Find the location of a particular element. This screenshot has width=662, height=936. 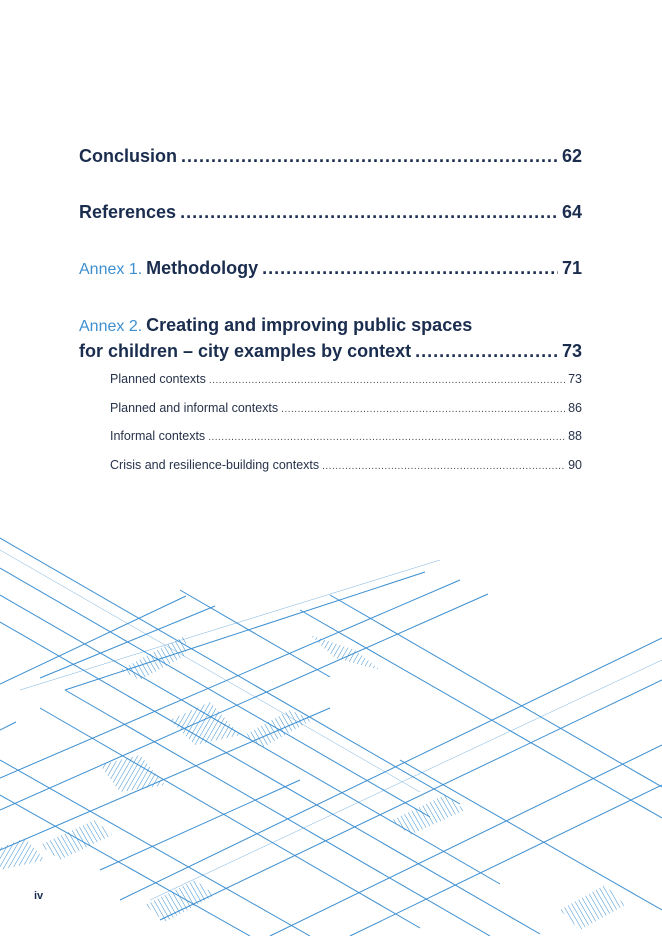

toc-subentry: Informal contexts 88 is located at coordinates (346, 437).